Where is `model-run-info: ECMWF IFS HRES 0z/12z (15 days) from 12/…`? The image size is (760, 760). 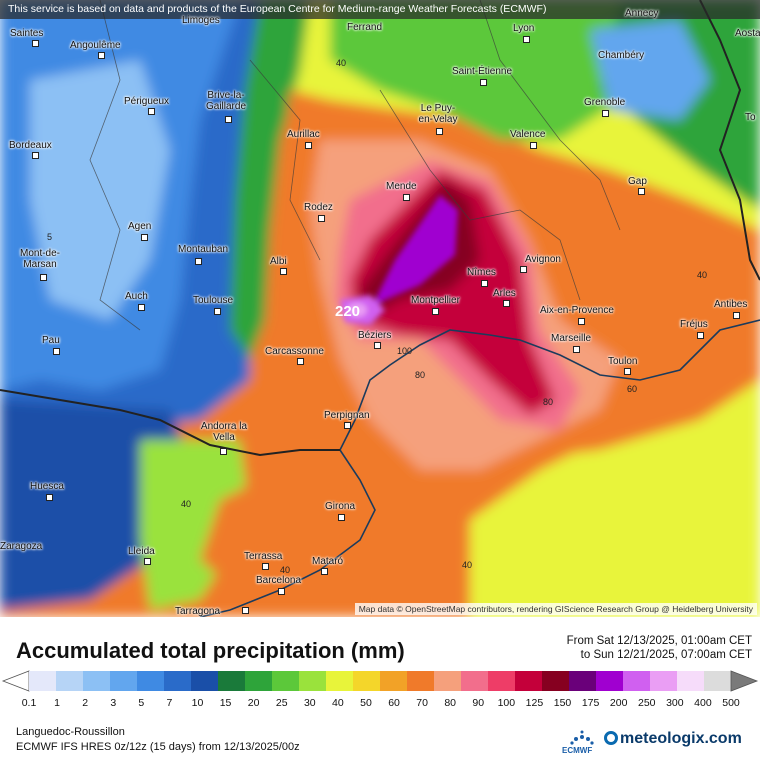
model-run-info: ECMWF IFS HRES 0z/12z (15 days) from 12/… is located at coordinates (158, 747).